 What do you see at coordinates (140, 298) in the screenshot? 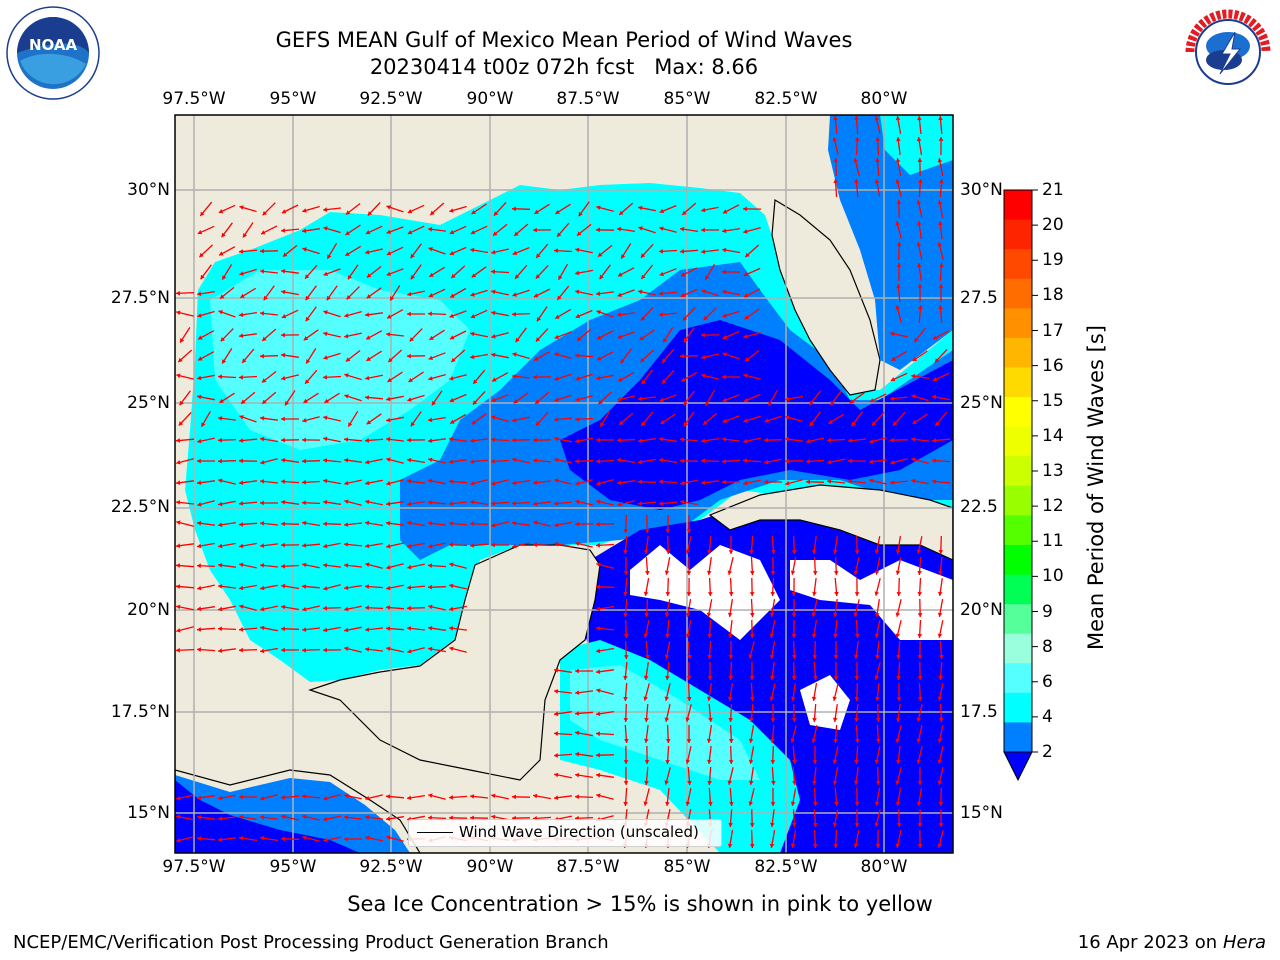
I see `lat-tick-left: 27.5°N` at bounding box center [140, 298].